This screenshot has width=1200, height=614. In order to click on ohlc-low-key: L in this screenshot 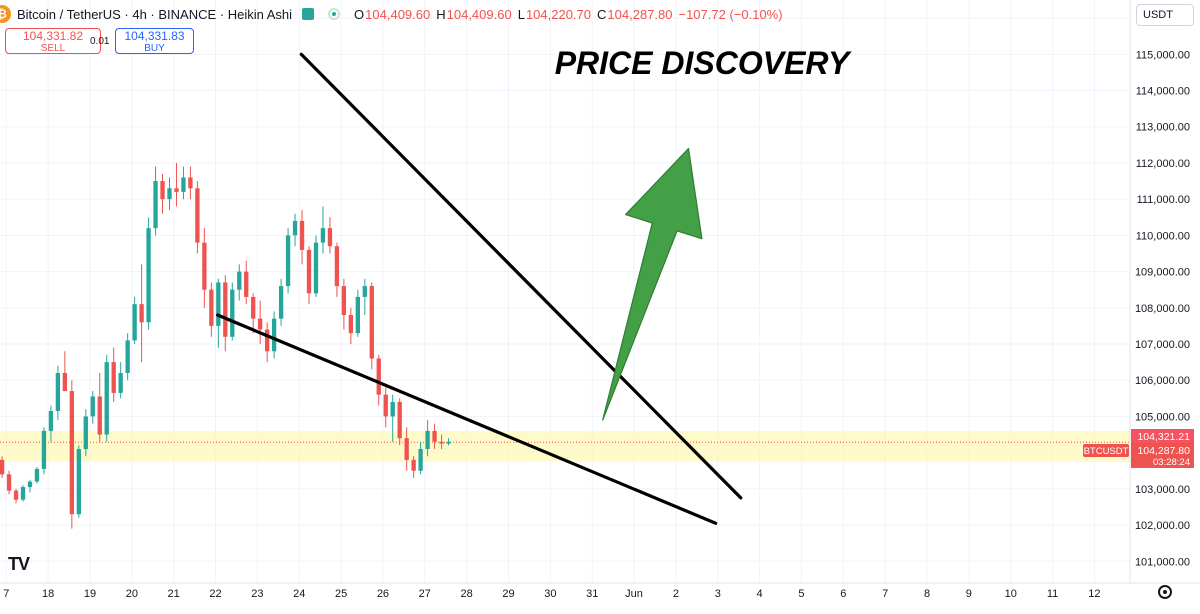, I will do `click(521, 14)`.